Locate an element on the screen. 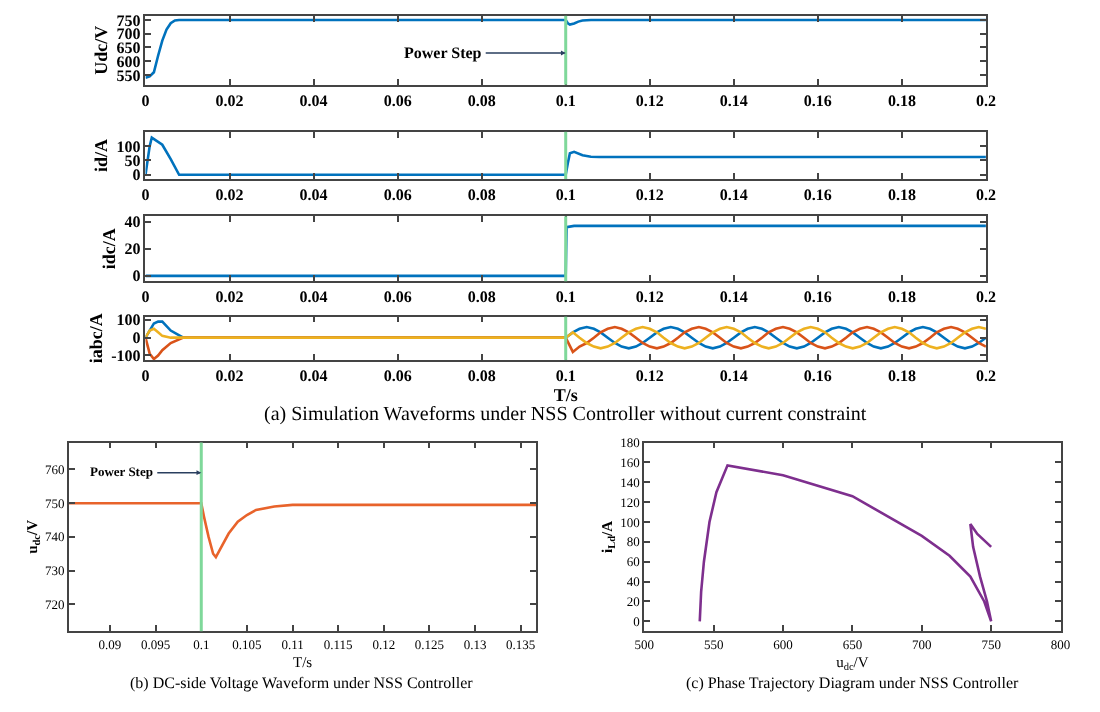  y-tick-label: 50 is located at coordinates (132, 161).